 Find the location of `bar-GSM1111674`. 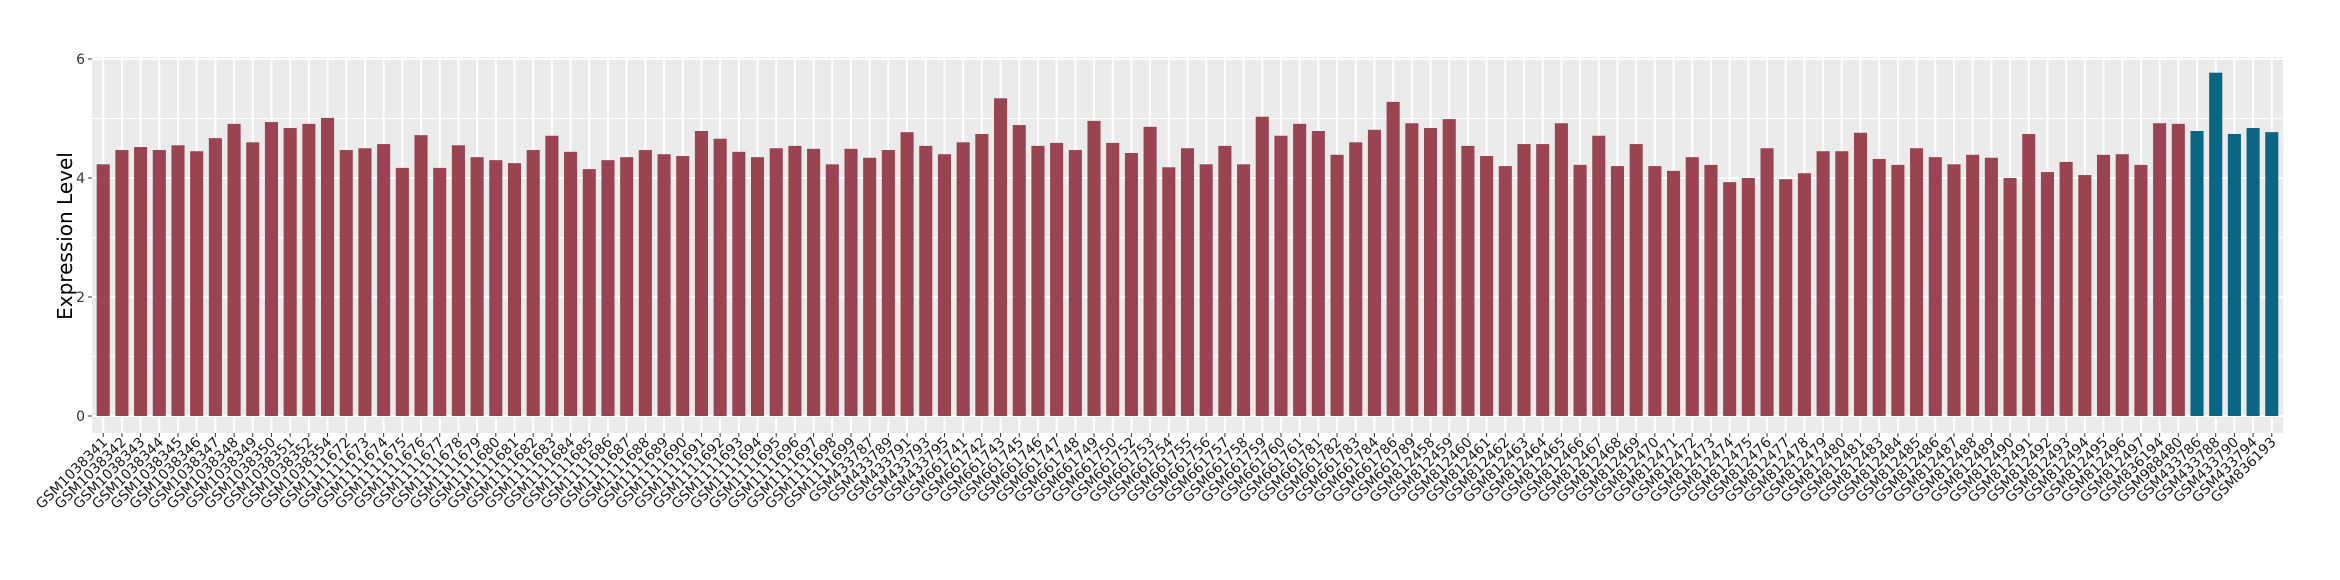

bar-GSM1111674 is located at coordinates (384, 280).